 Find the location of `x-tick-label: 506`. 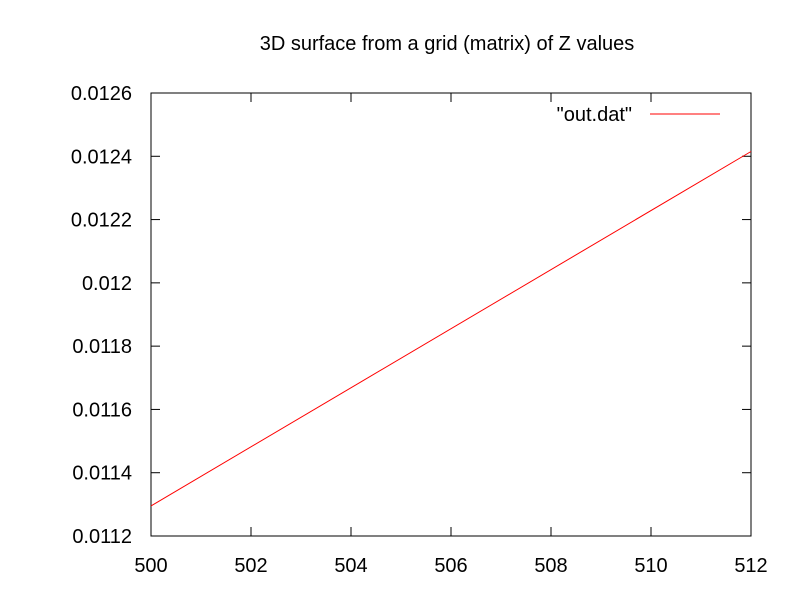

x-tick-label: 506 is located at coordinates (450, 566).